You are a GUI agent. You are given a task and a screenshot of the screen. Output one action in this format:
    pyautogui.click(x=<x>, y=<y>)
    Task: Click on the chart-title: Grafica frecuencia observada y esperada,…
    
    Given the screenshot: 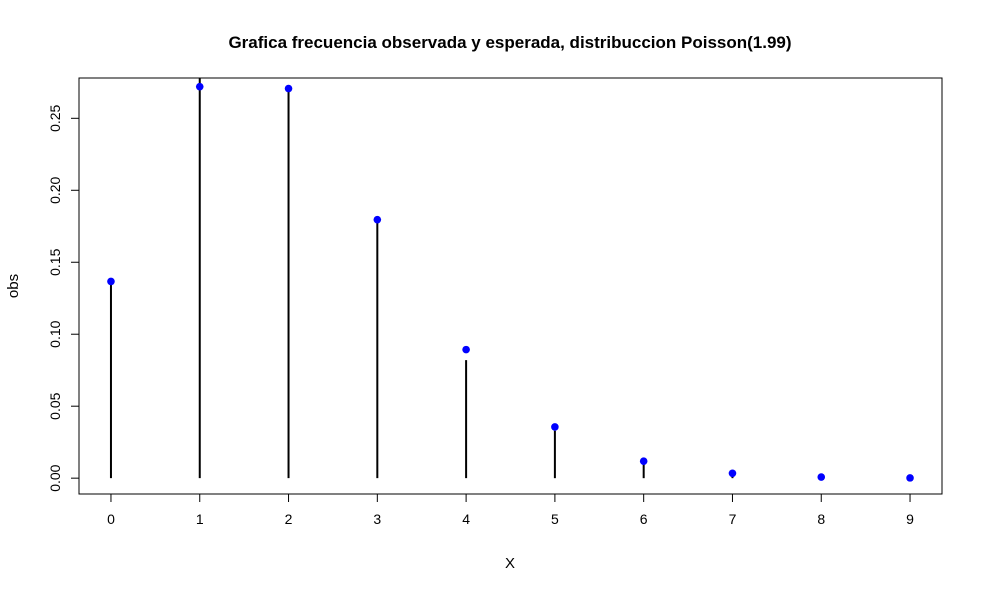 What is the action you would take?
    pyautogui.click(x=509, y=42)
    